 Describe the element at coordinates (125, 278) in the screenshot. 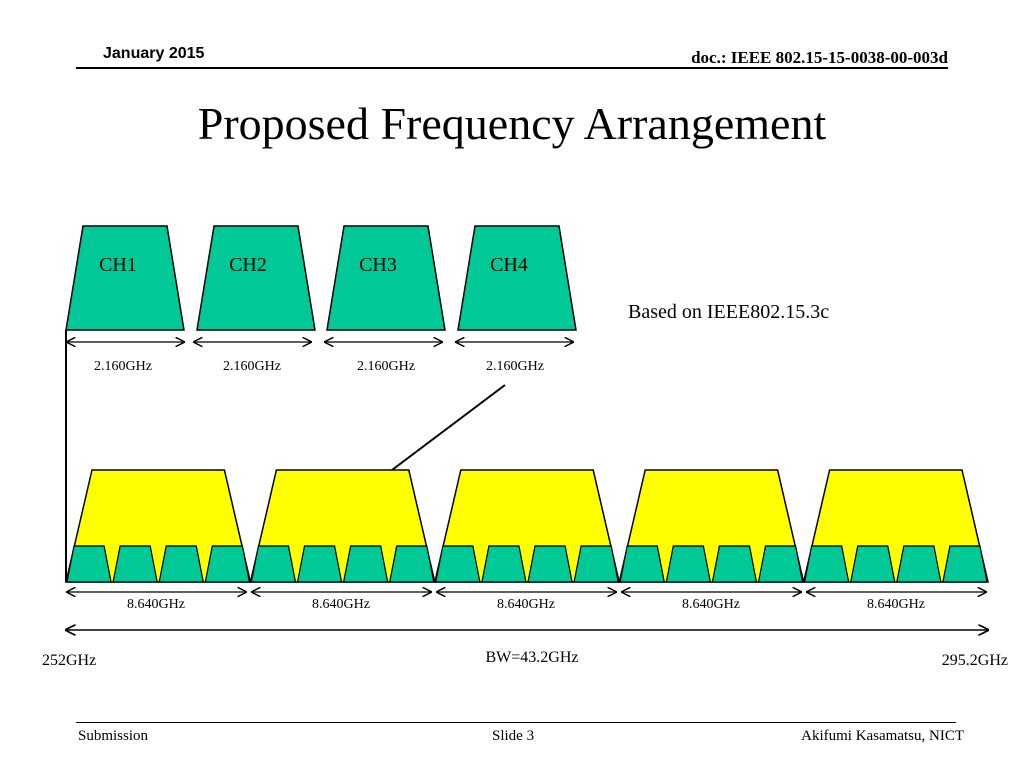

I see `channel-ch1-shape` at that location.